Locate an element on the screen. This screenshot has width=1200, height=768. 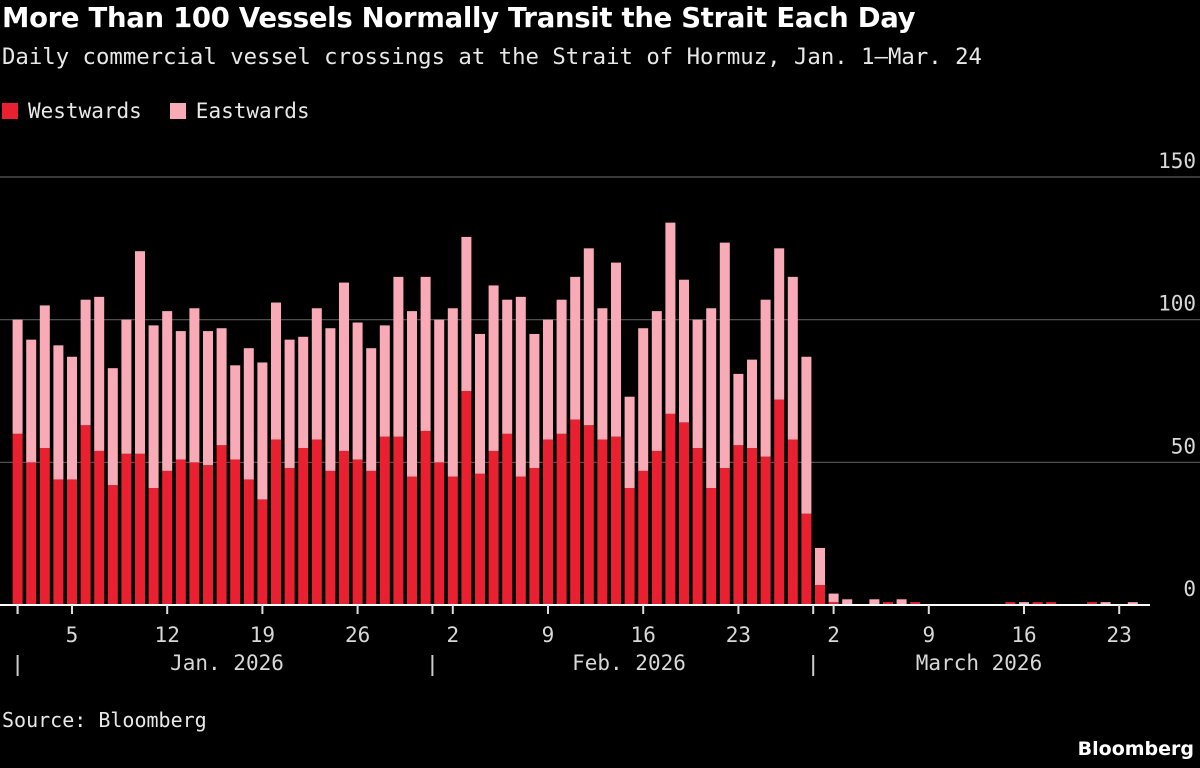
x-tick-label: 26 is located at coordinates (357, 635).